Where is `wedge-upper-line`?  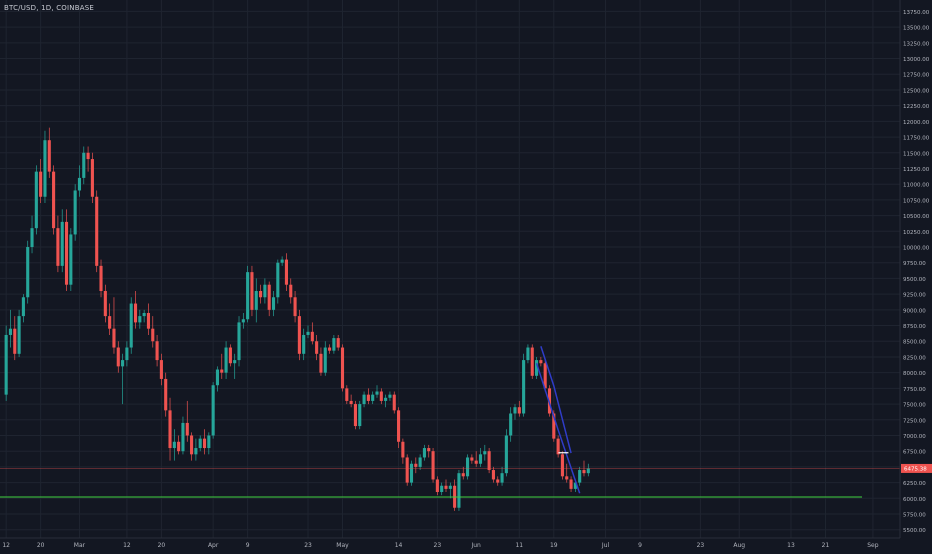
wedge-upper-line is located at coordinates (556, 400).